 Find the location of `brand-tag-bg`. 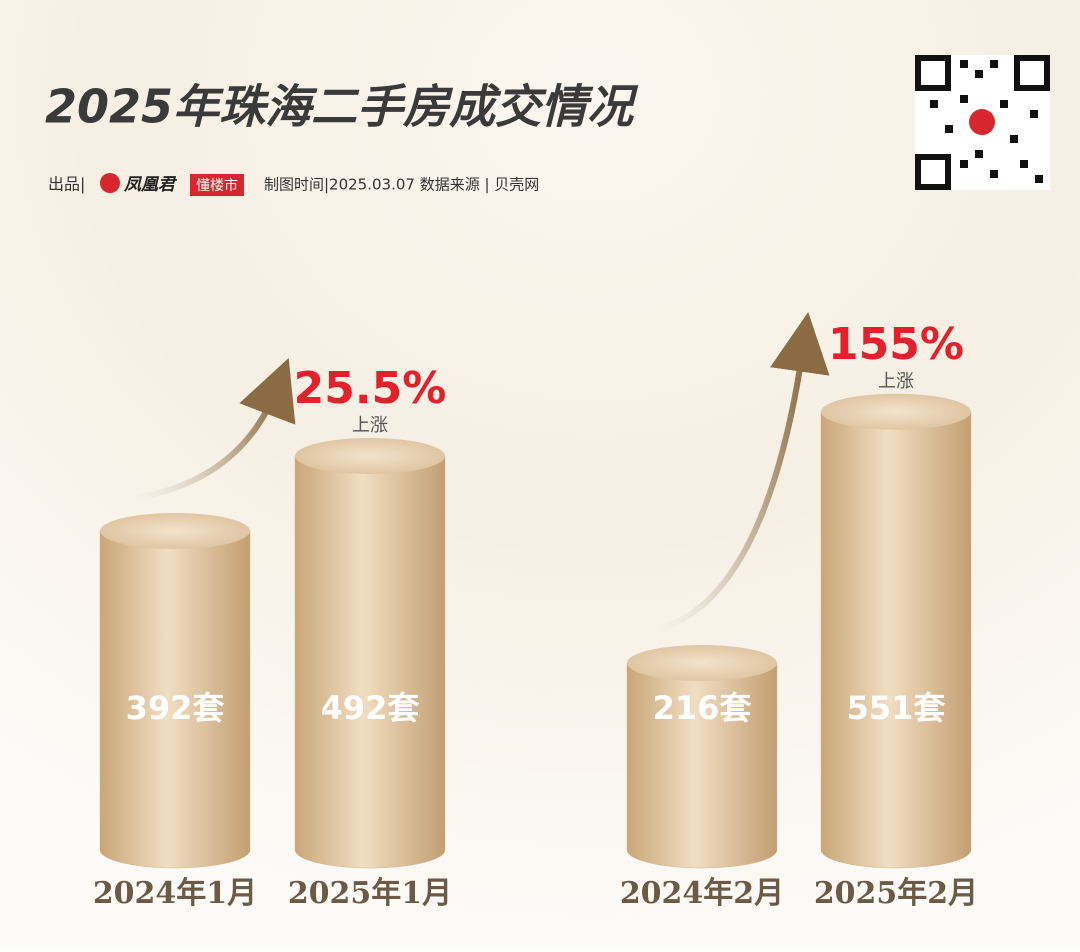

brand-tag-bg is located at coordinates (217, 185).